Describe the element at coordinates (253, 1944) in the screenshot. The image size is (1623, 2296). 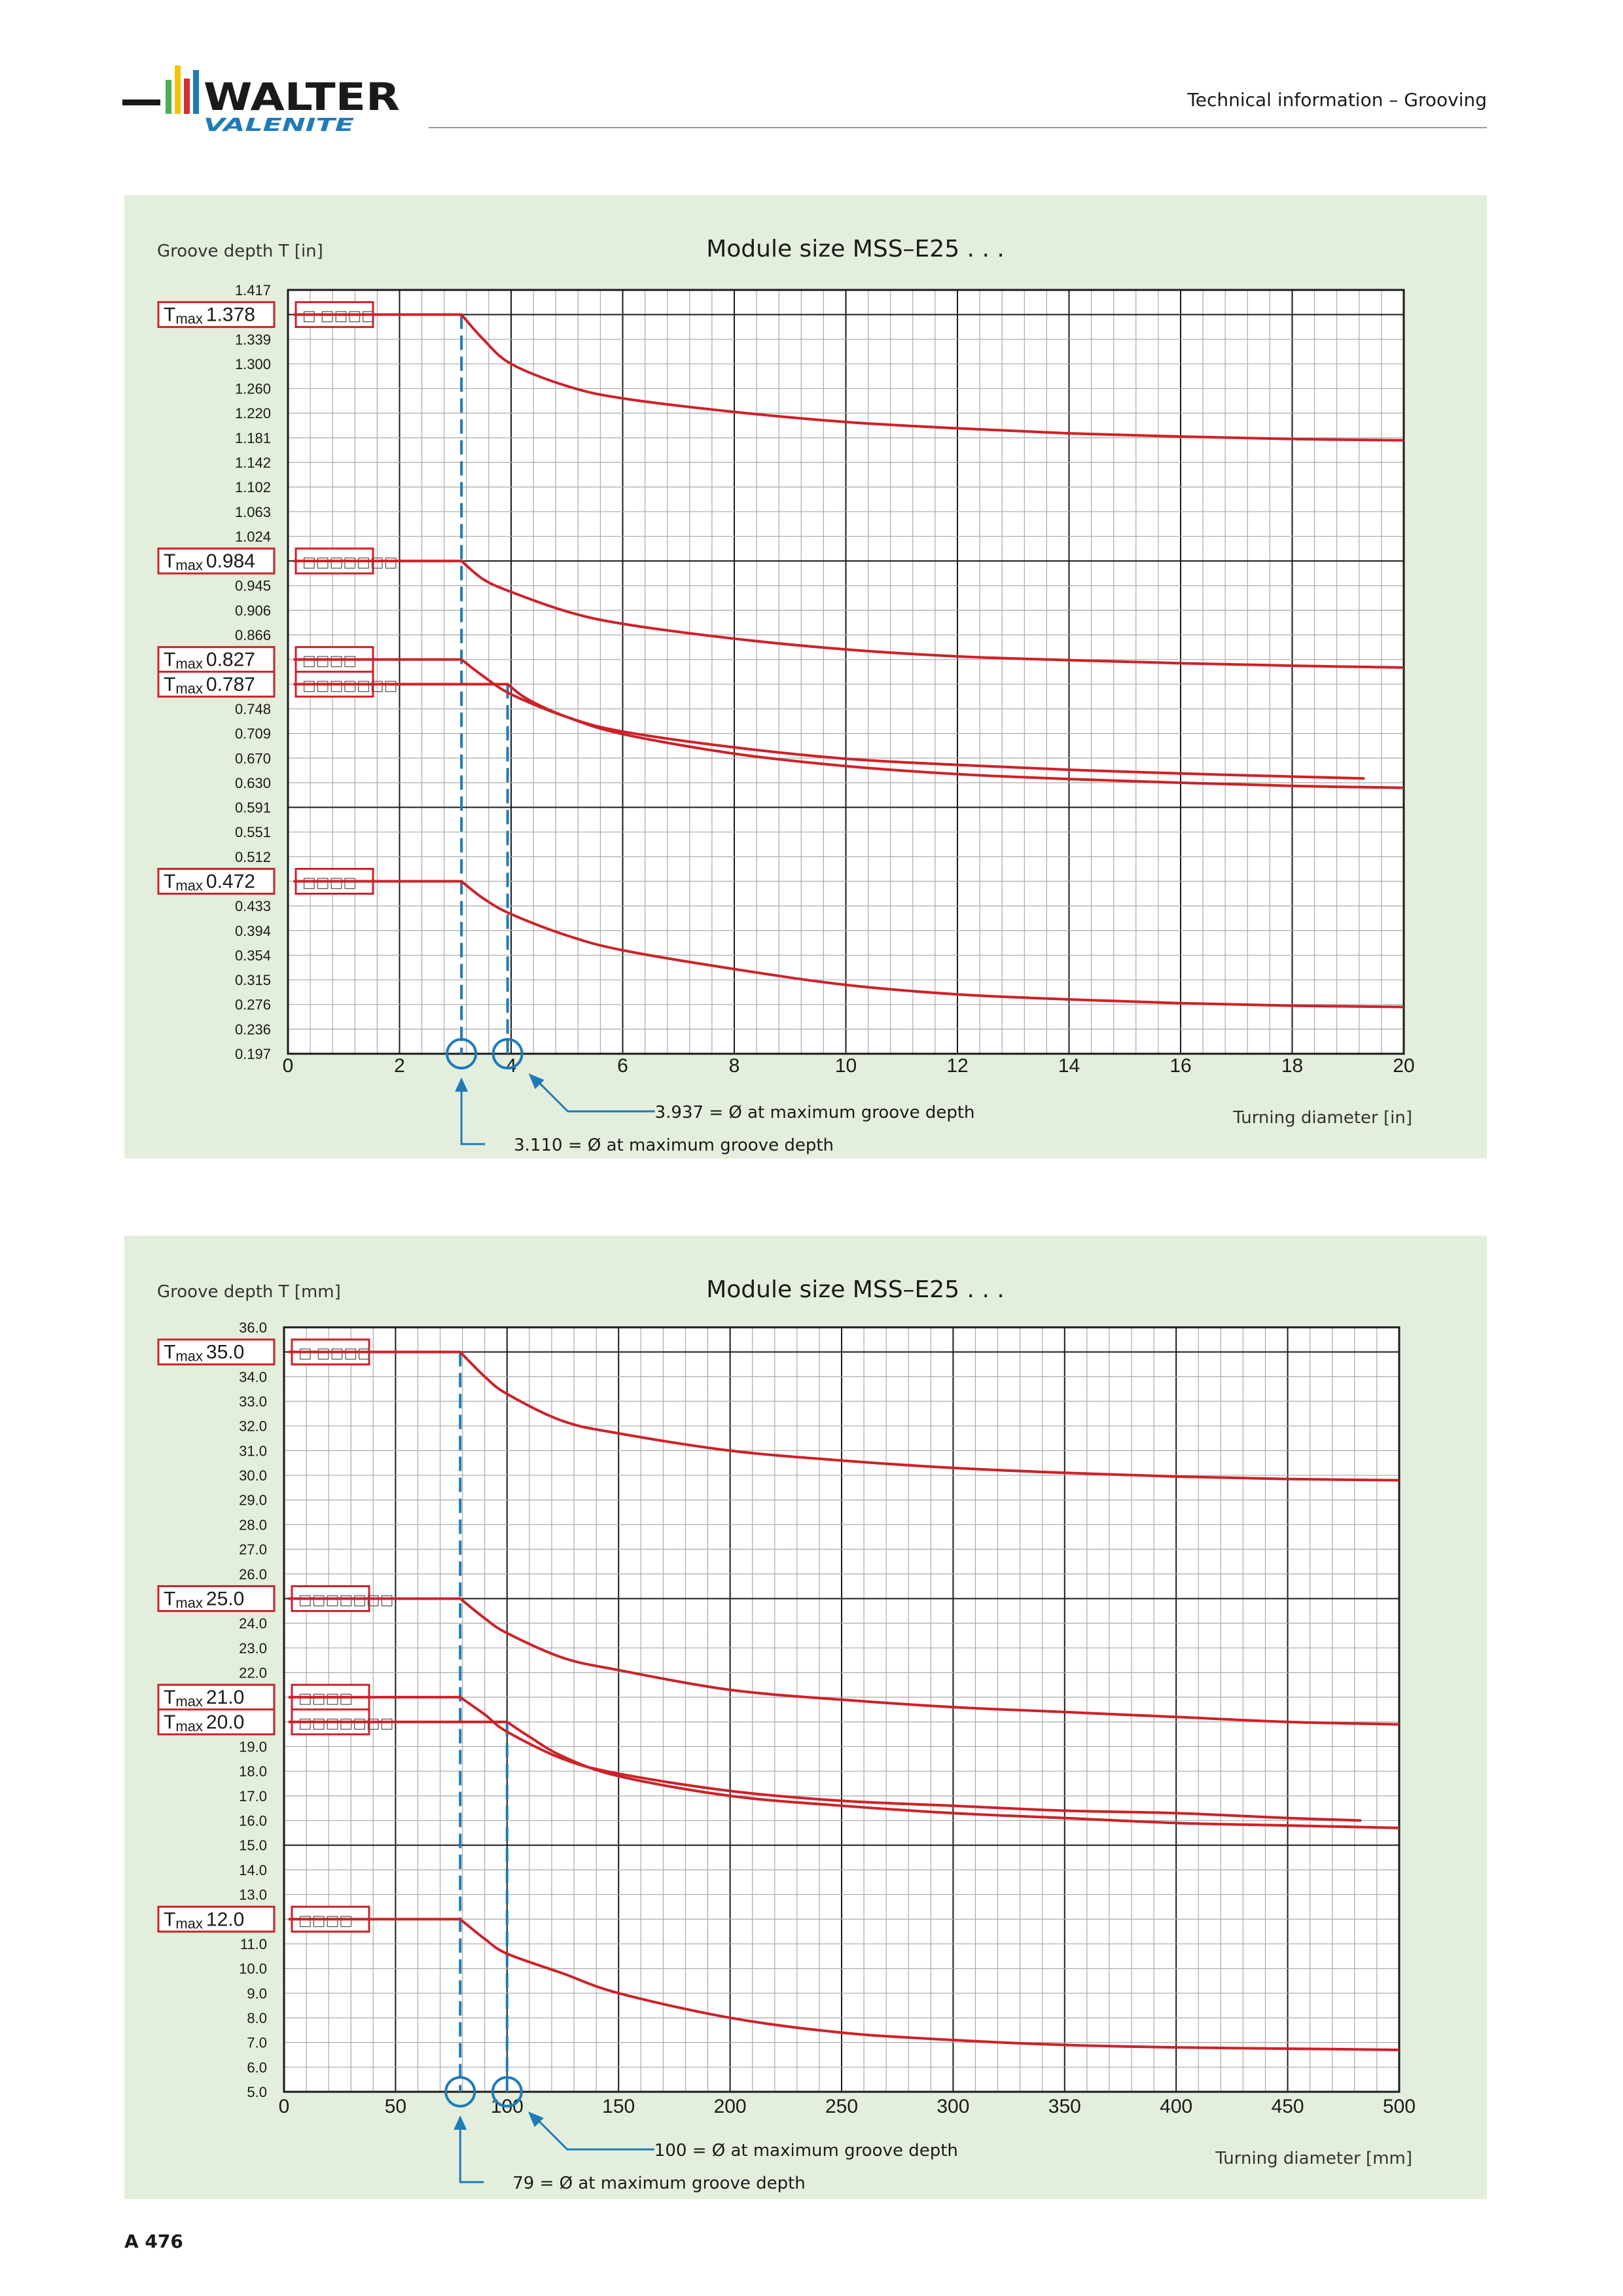
I see `y-tick-label: 11.0` at that location.